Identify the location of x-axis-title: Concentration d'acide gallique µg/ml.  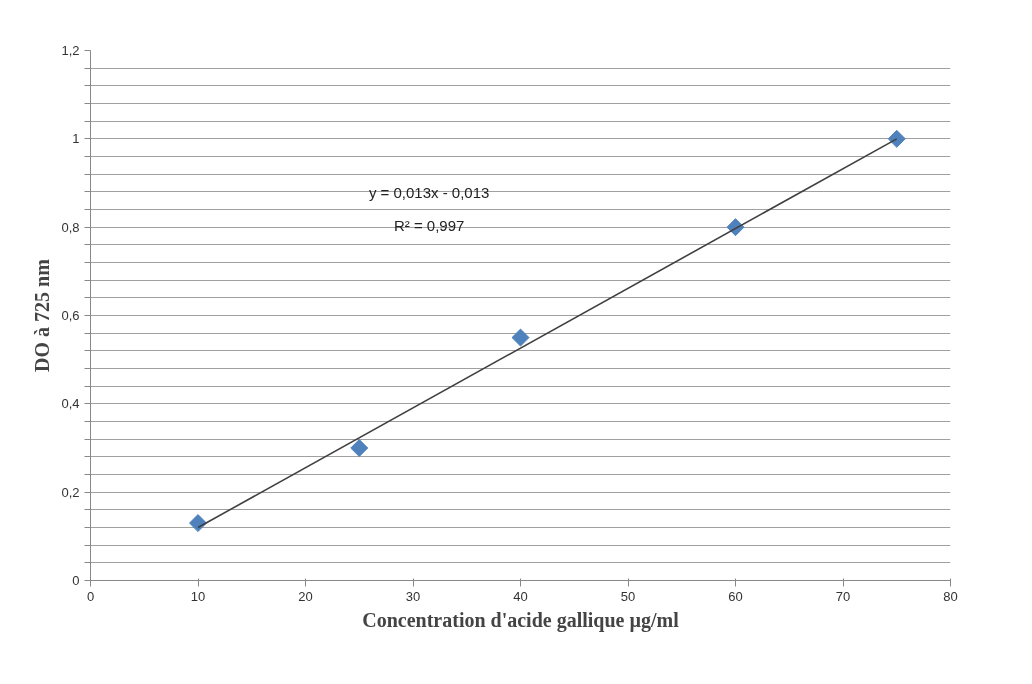
(521, 620).